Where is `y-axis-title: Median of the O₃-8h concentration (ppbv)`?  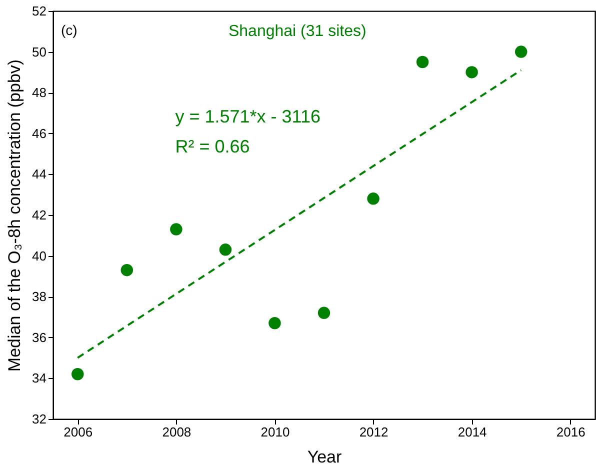
y-axis-title: Median of the O₃-8h concentration (ppbv) is located at coordinates (14, 215).